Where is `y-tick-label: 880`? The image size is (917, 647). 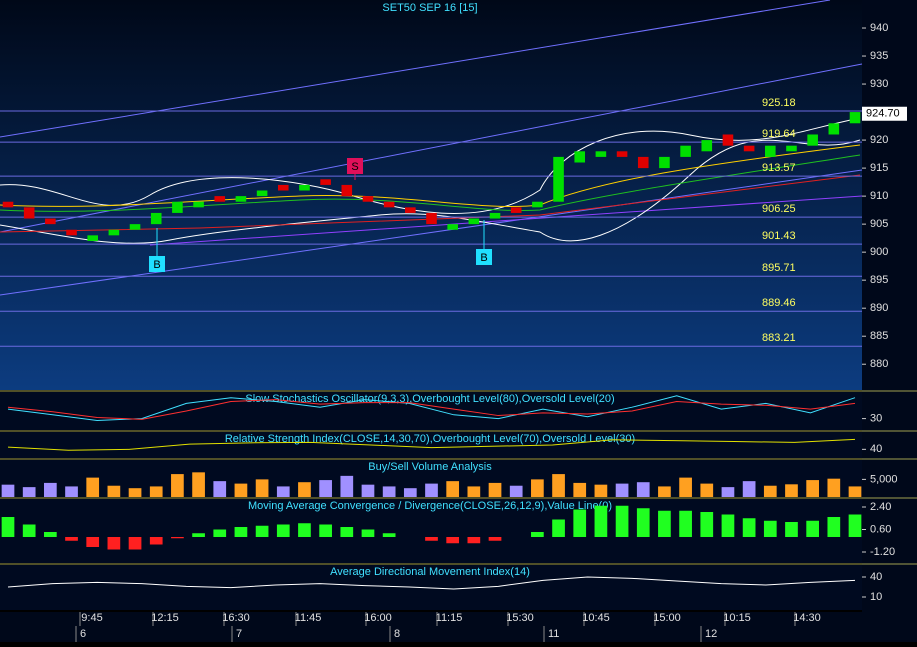 y-tick-label: 880 is located at coordinates (879, 364).